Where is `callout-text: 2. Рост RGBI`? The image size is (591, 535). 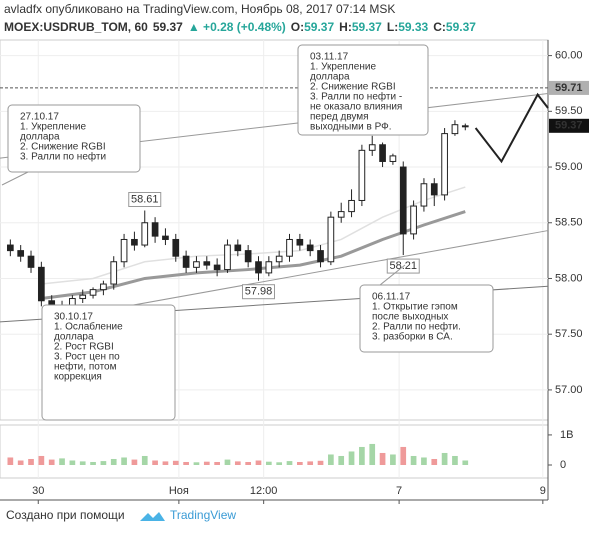 callout-text: 2. Рост RGBI is located at coordinates (84, 347).